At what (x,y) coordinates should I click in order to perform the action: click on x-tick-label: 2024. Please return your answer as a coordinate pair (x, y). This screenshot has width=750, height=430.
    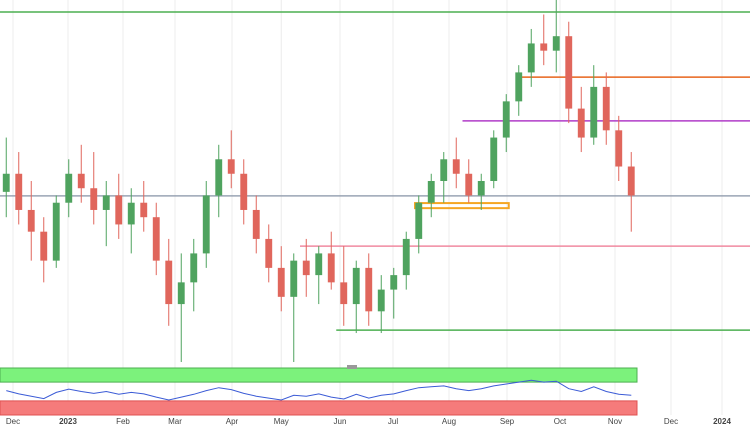
    Looking at the image, I should click on (722, 421).